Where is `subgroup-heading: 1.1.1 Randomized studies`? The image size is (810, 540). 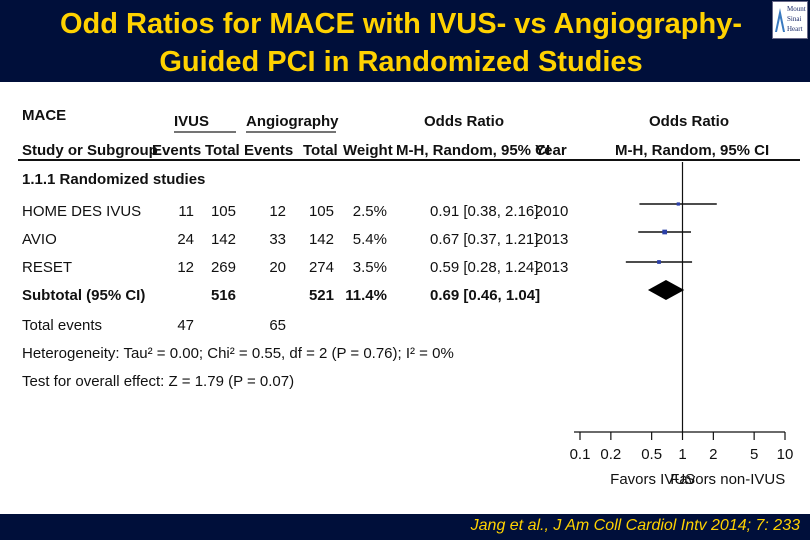
subgroup-heading: 1.1.1 Randomized studies is located at coordinates (113, 179).